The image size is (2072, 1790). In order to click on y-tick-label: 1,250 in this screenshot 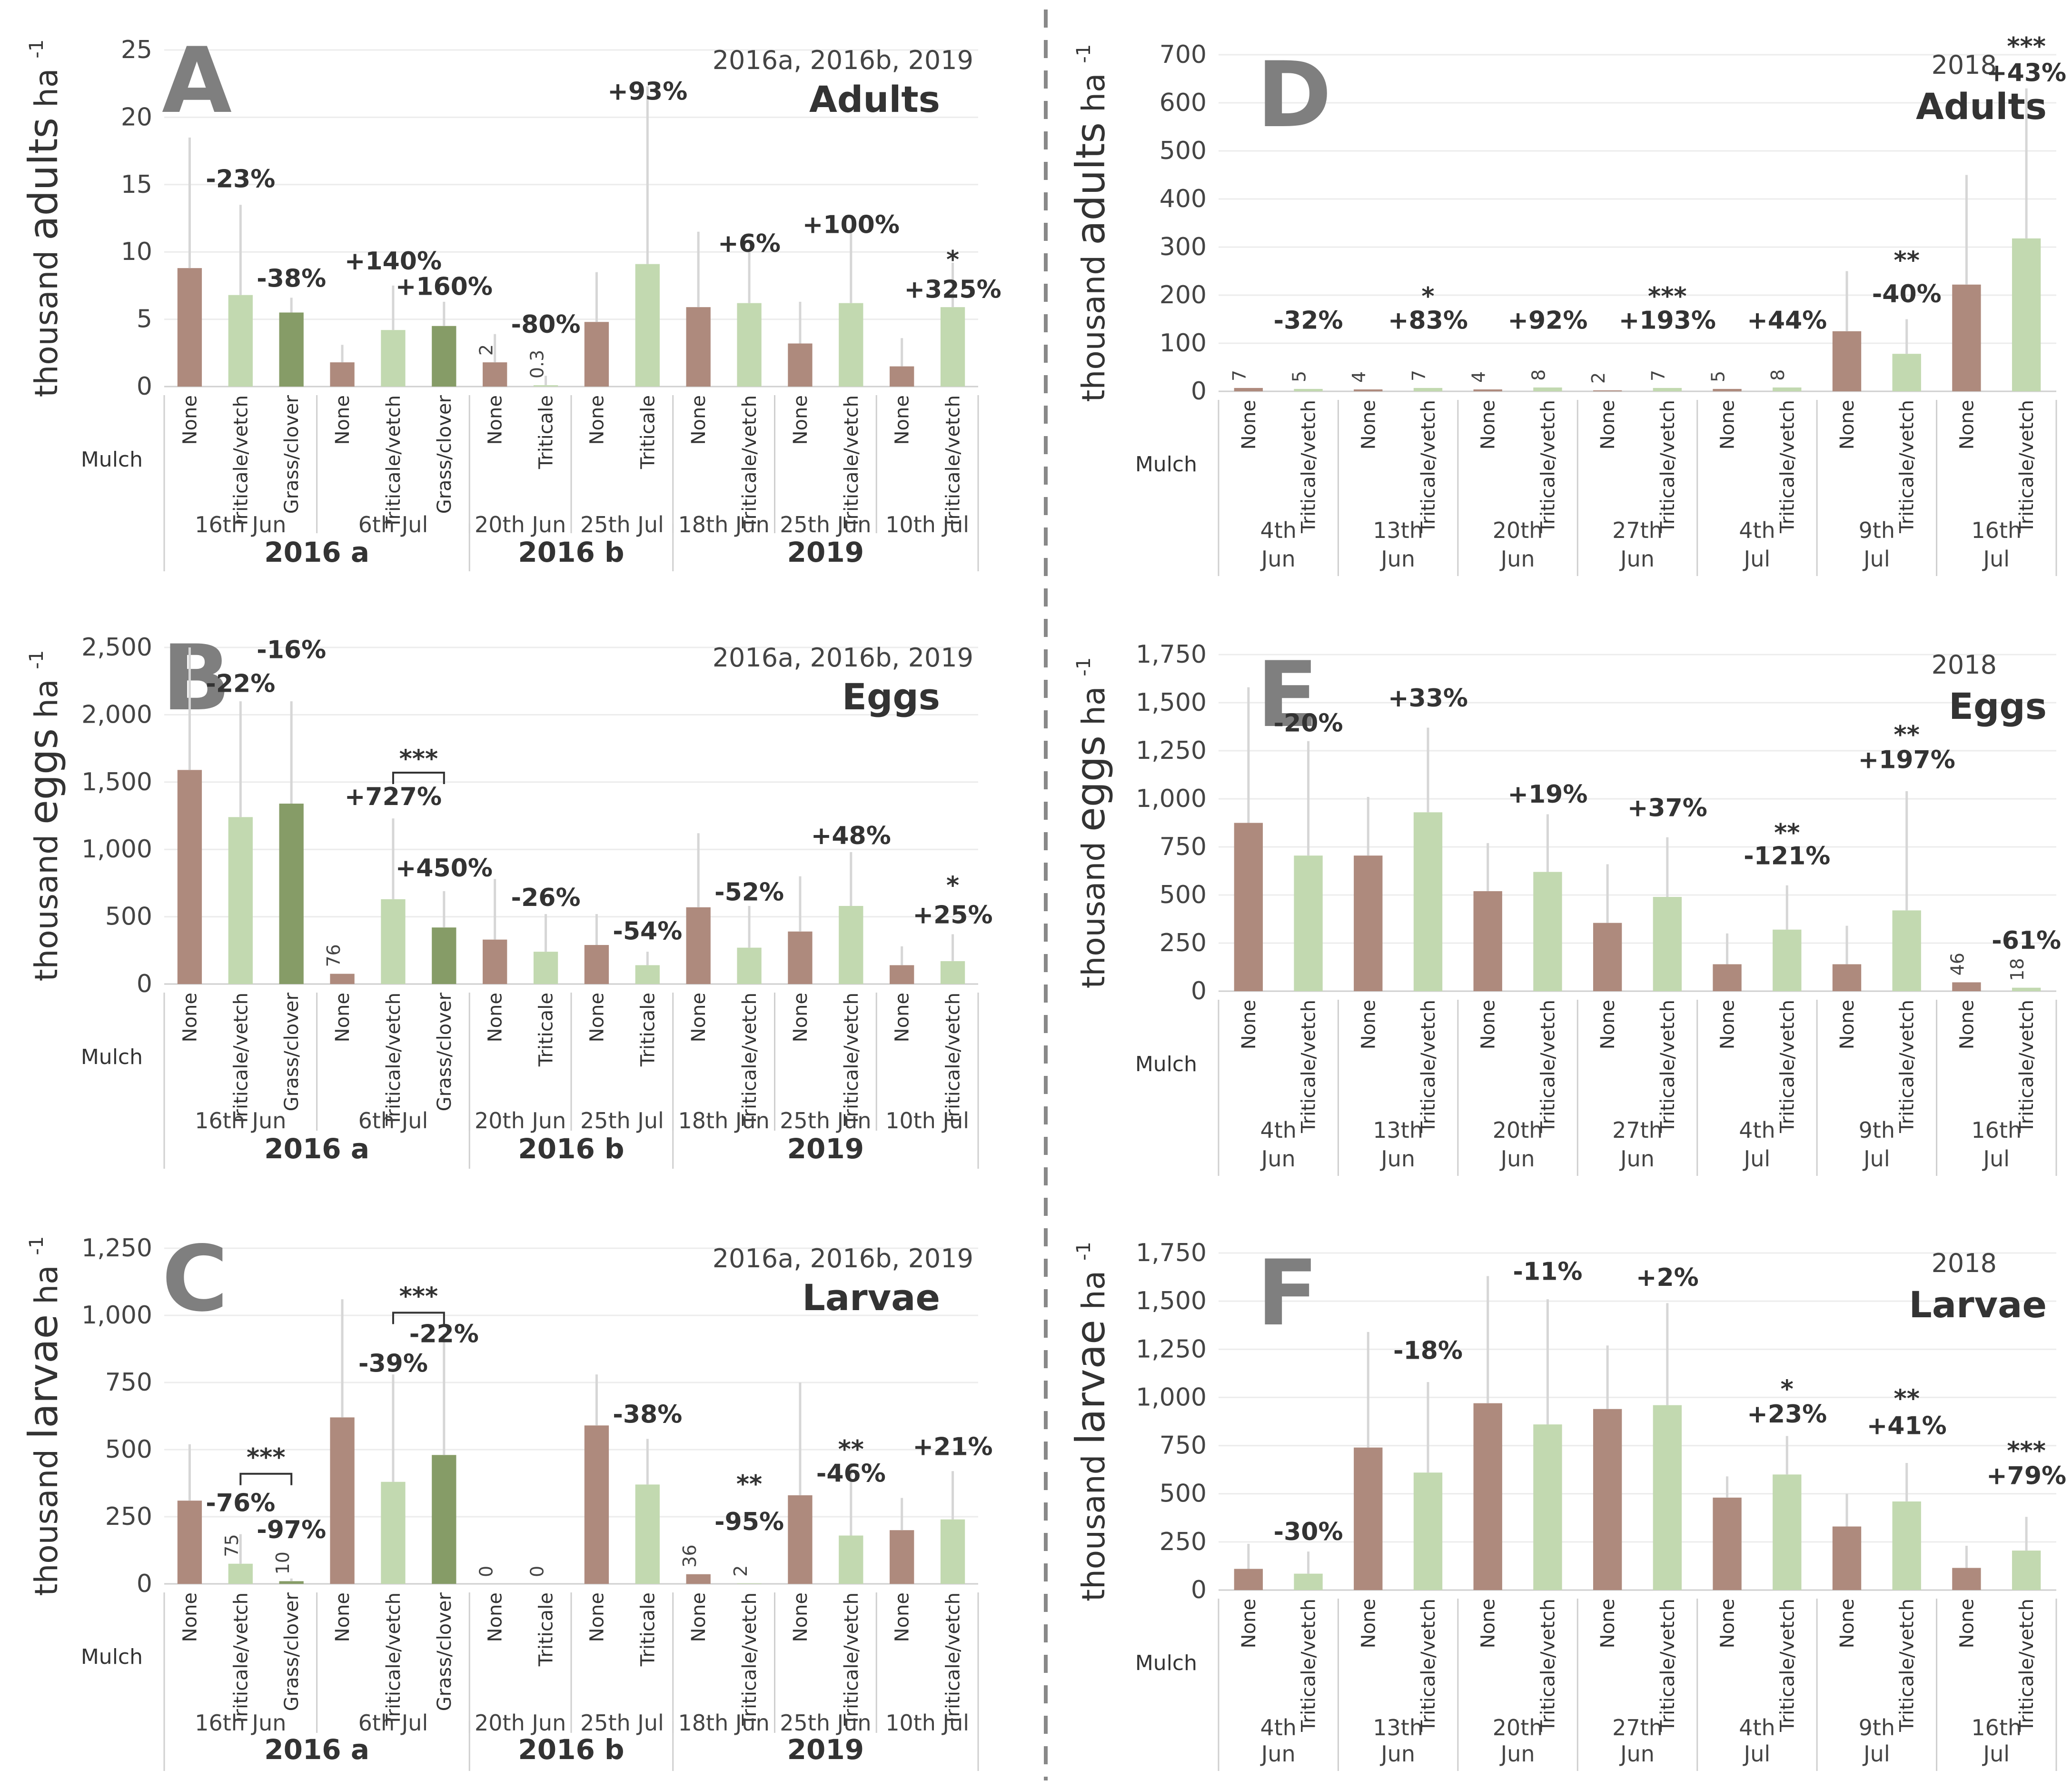, I will do `click(1171, 1349)`.